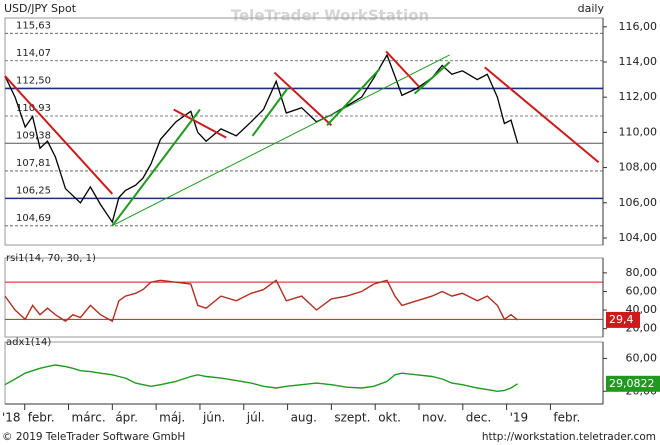  I want to click on level-label: 107,81, so click(33, 163).